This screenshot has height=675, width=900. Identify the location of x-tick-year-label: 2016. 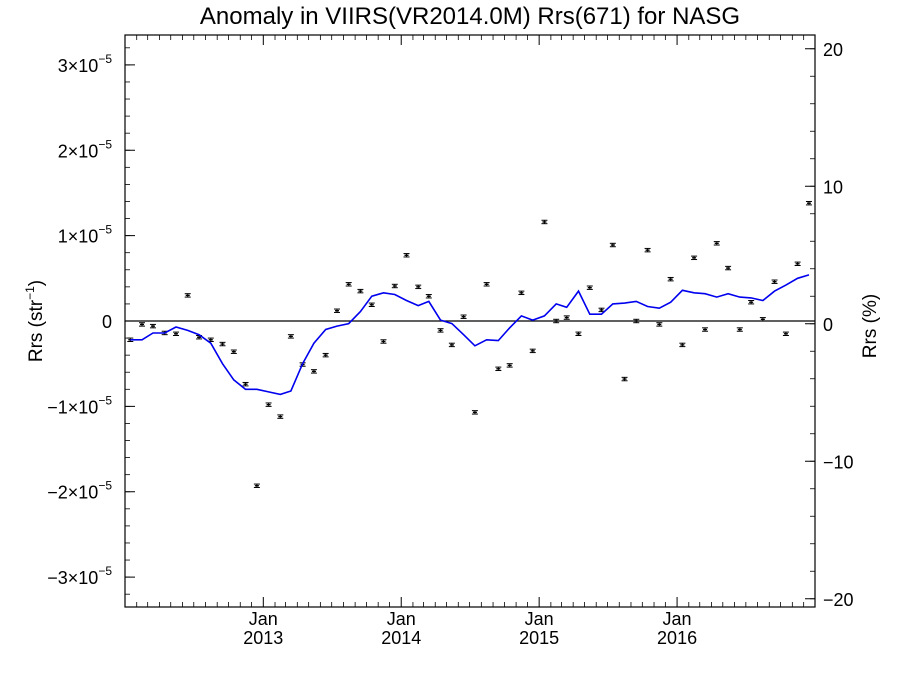
(677, 638).